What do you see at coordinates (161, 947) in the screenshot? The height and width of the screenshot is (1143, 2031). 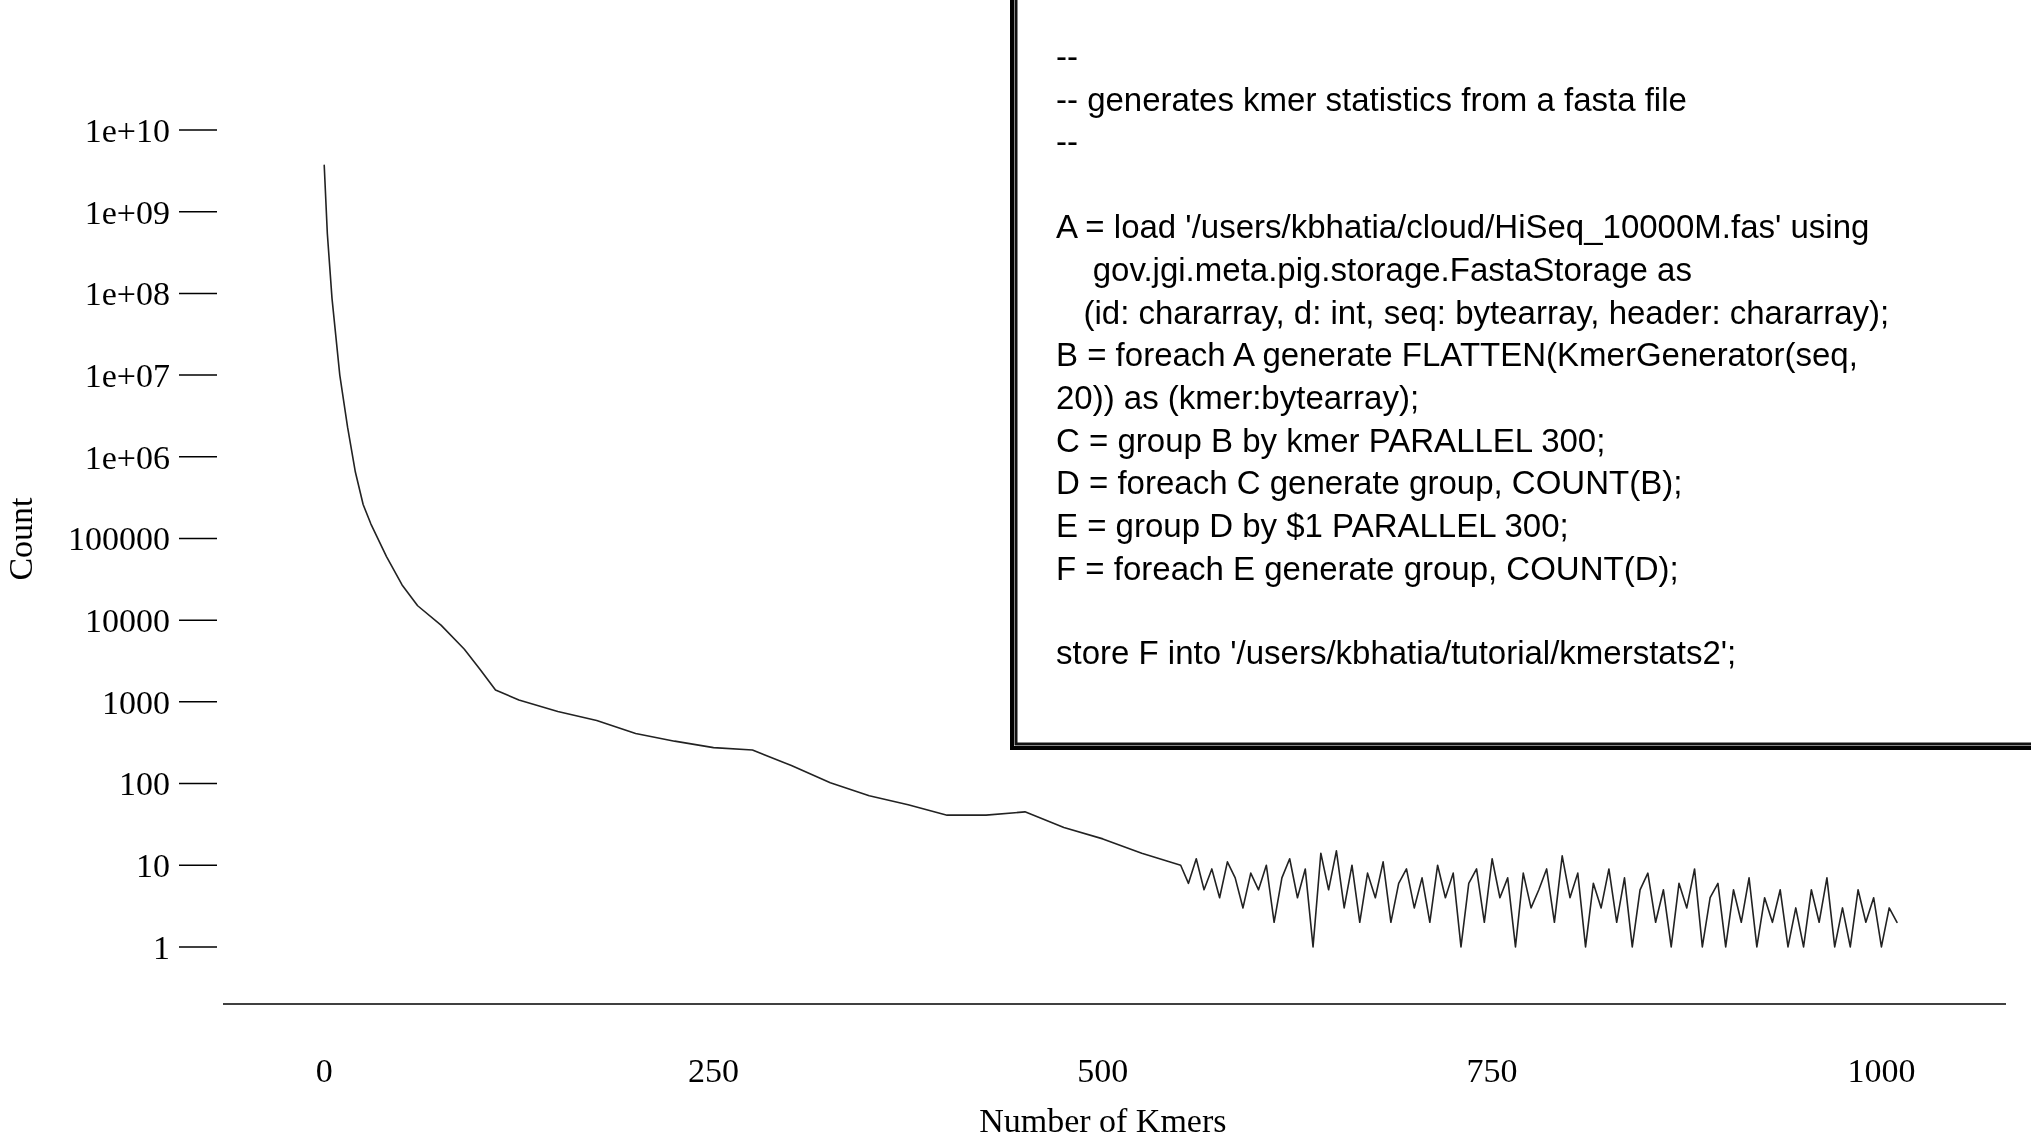 I see `y-tick-label: 1` at bounding box center [161, 947].